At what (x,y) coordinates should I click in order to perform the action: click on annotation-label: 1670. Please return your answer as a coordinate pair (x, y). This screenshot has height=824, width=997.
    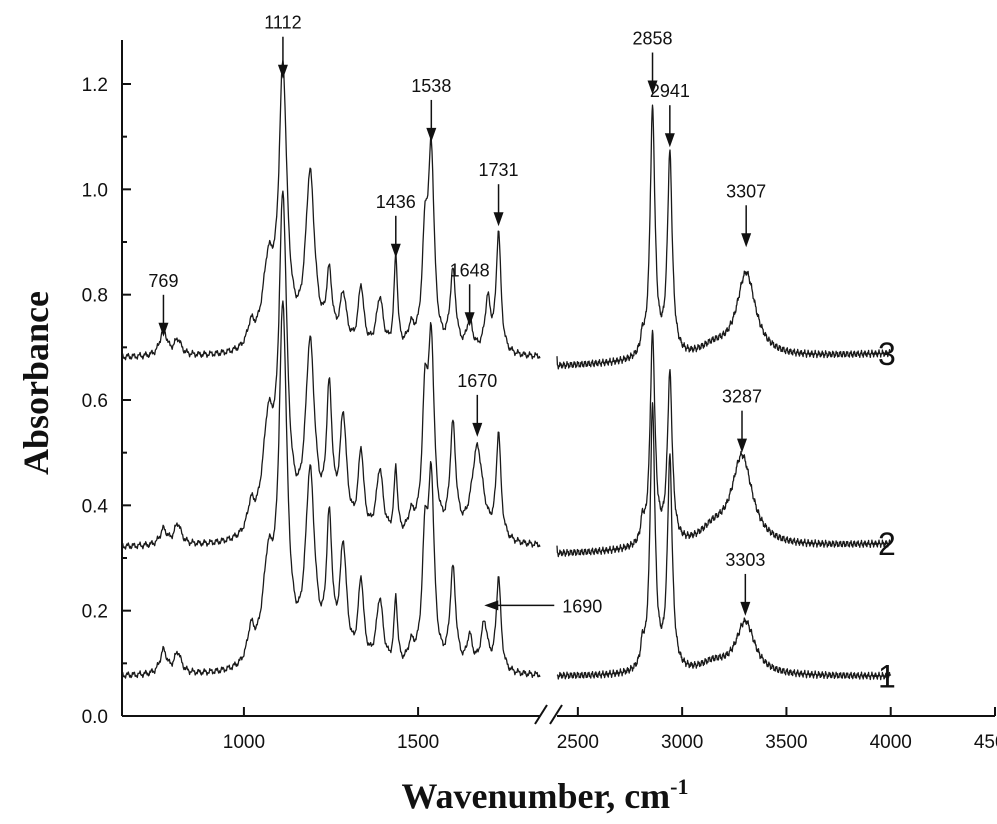
    Looking at the image, I should click on (477, 381).